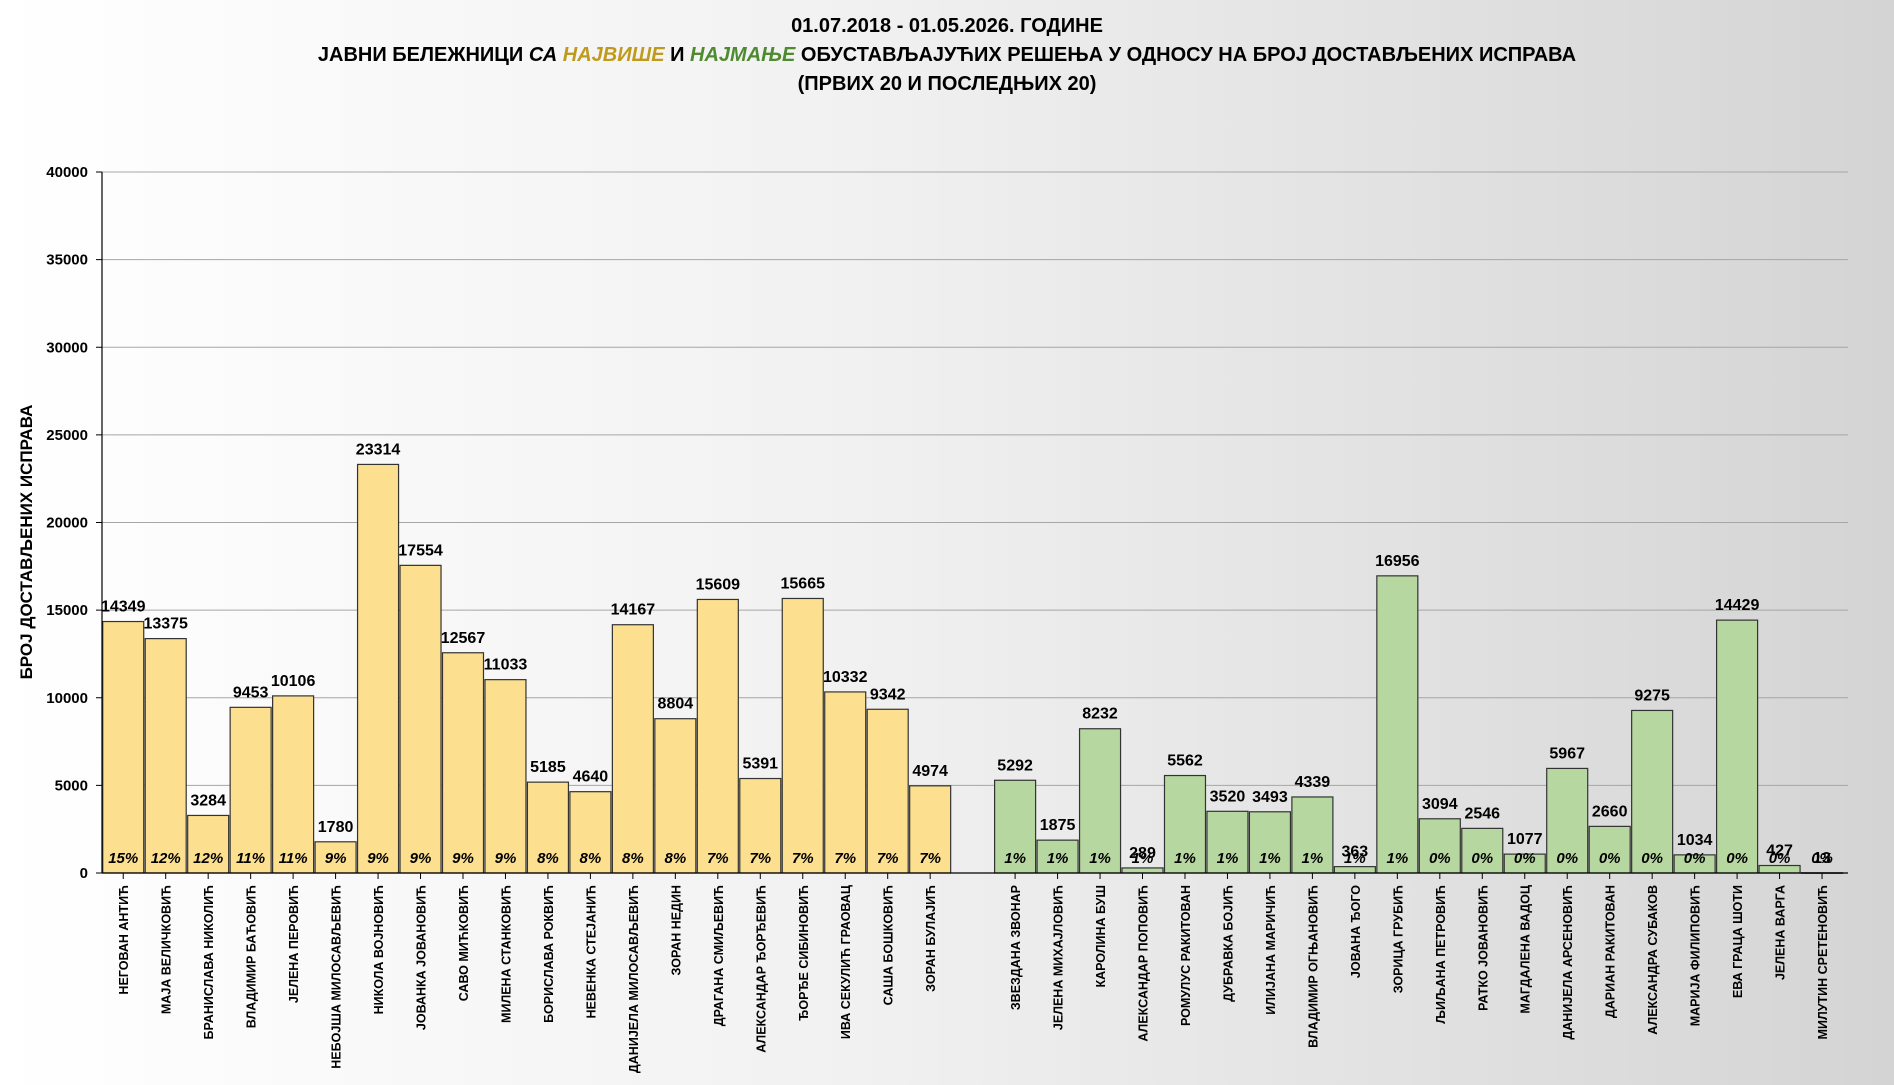 The width and height of the screenshot is (1894, 1085). Describe the element at coordinates (761, 969) in the screenshot. I see `category-label: АЛЕКСАНДАР ЂОРЂЕВИЋ` at that location.